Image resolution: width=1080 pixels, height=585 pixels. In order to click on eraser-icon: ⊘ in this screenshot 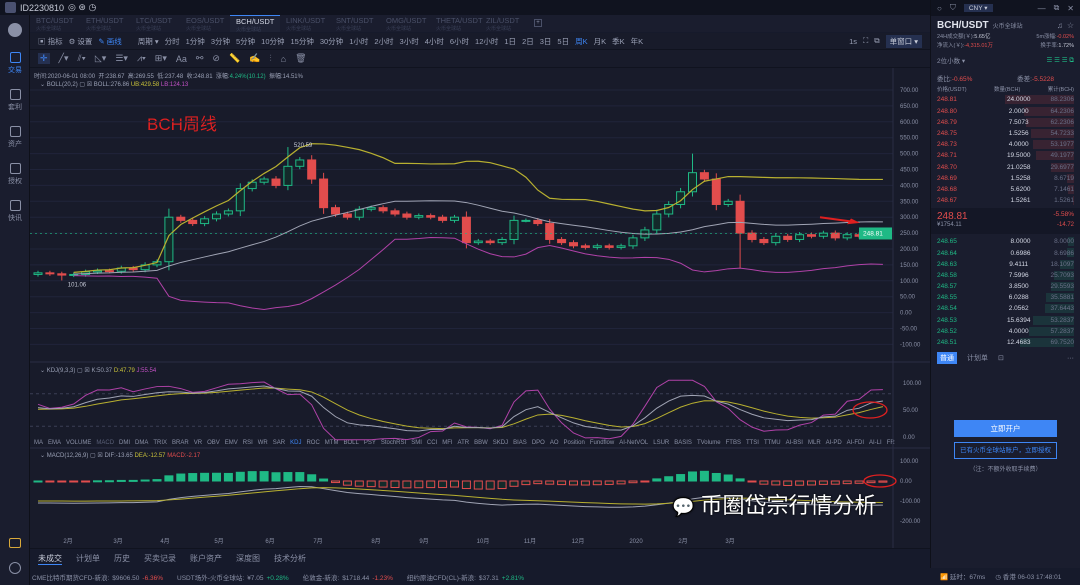, I will do `click(216, 58)`.